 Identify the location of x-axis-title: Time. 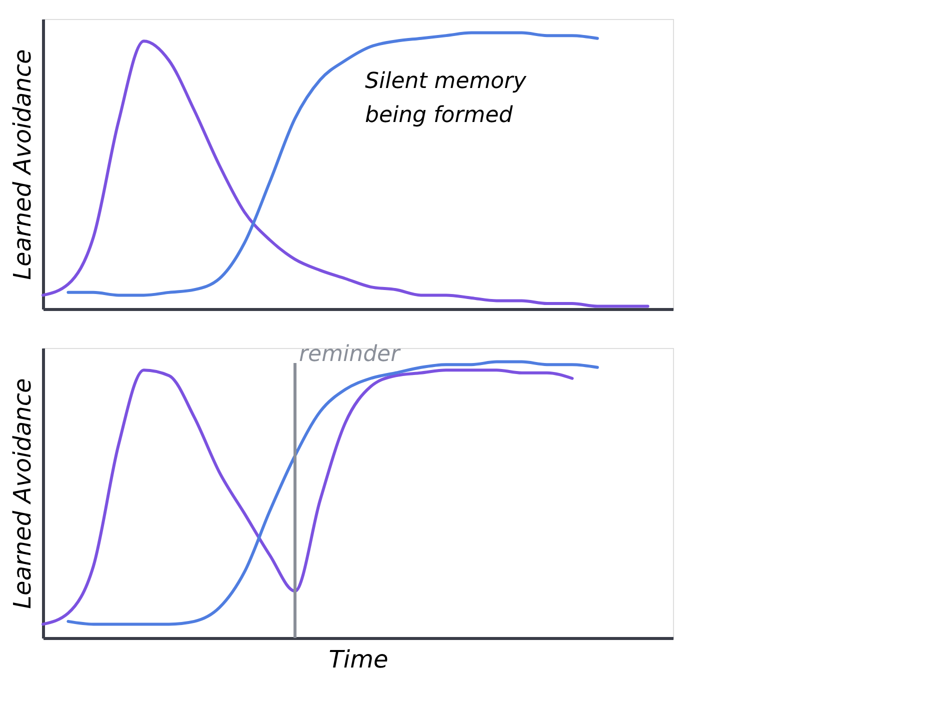
(358, 660).